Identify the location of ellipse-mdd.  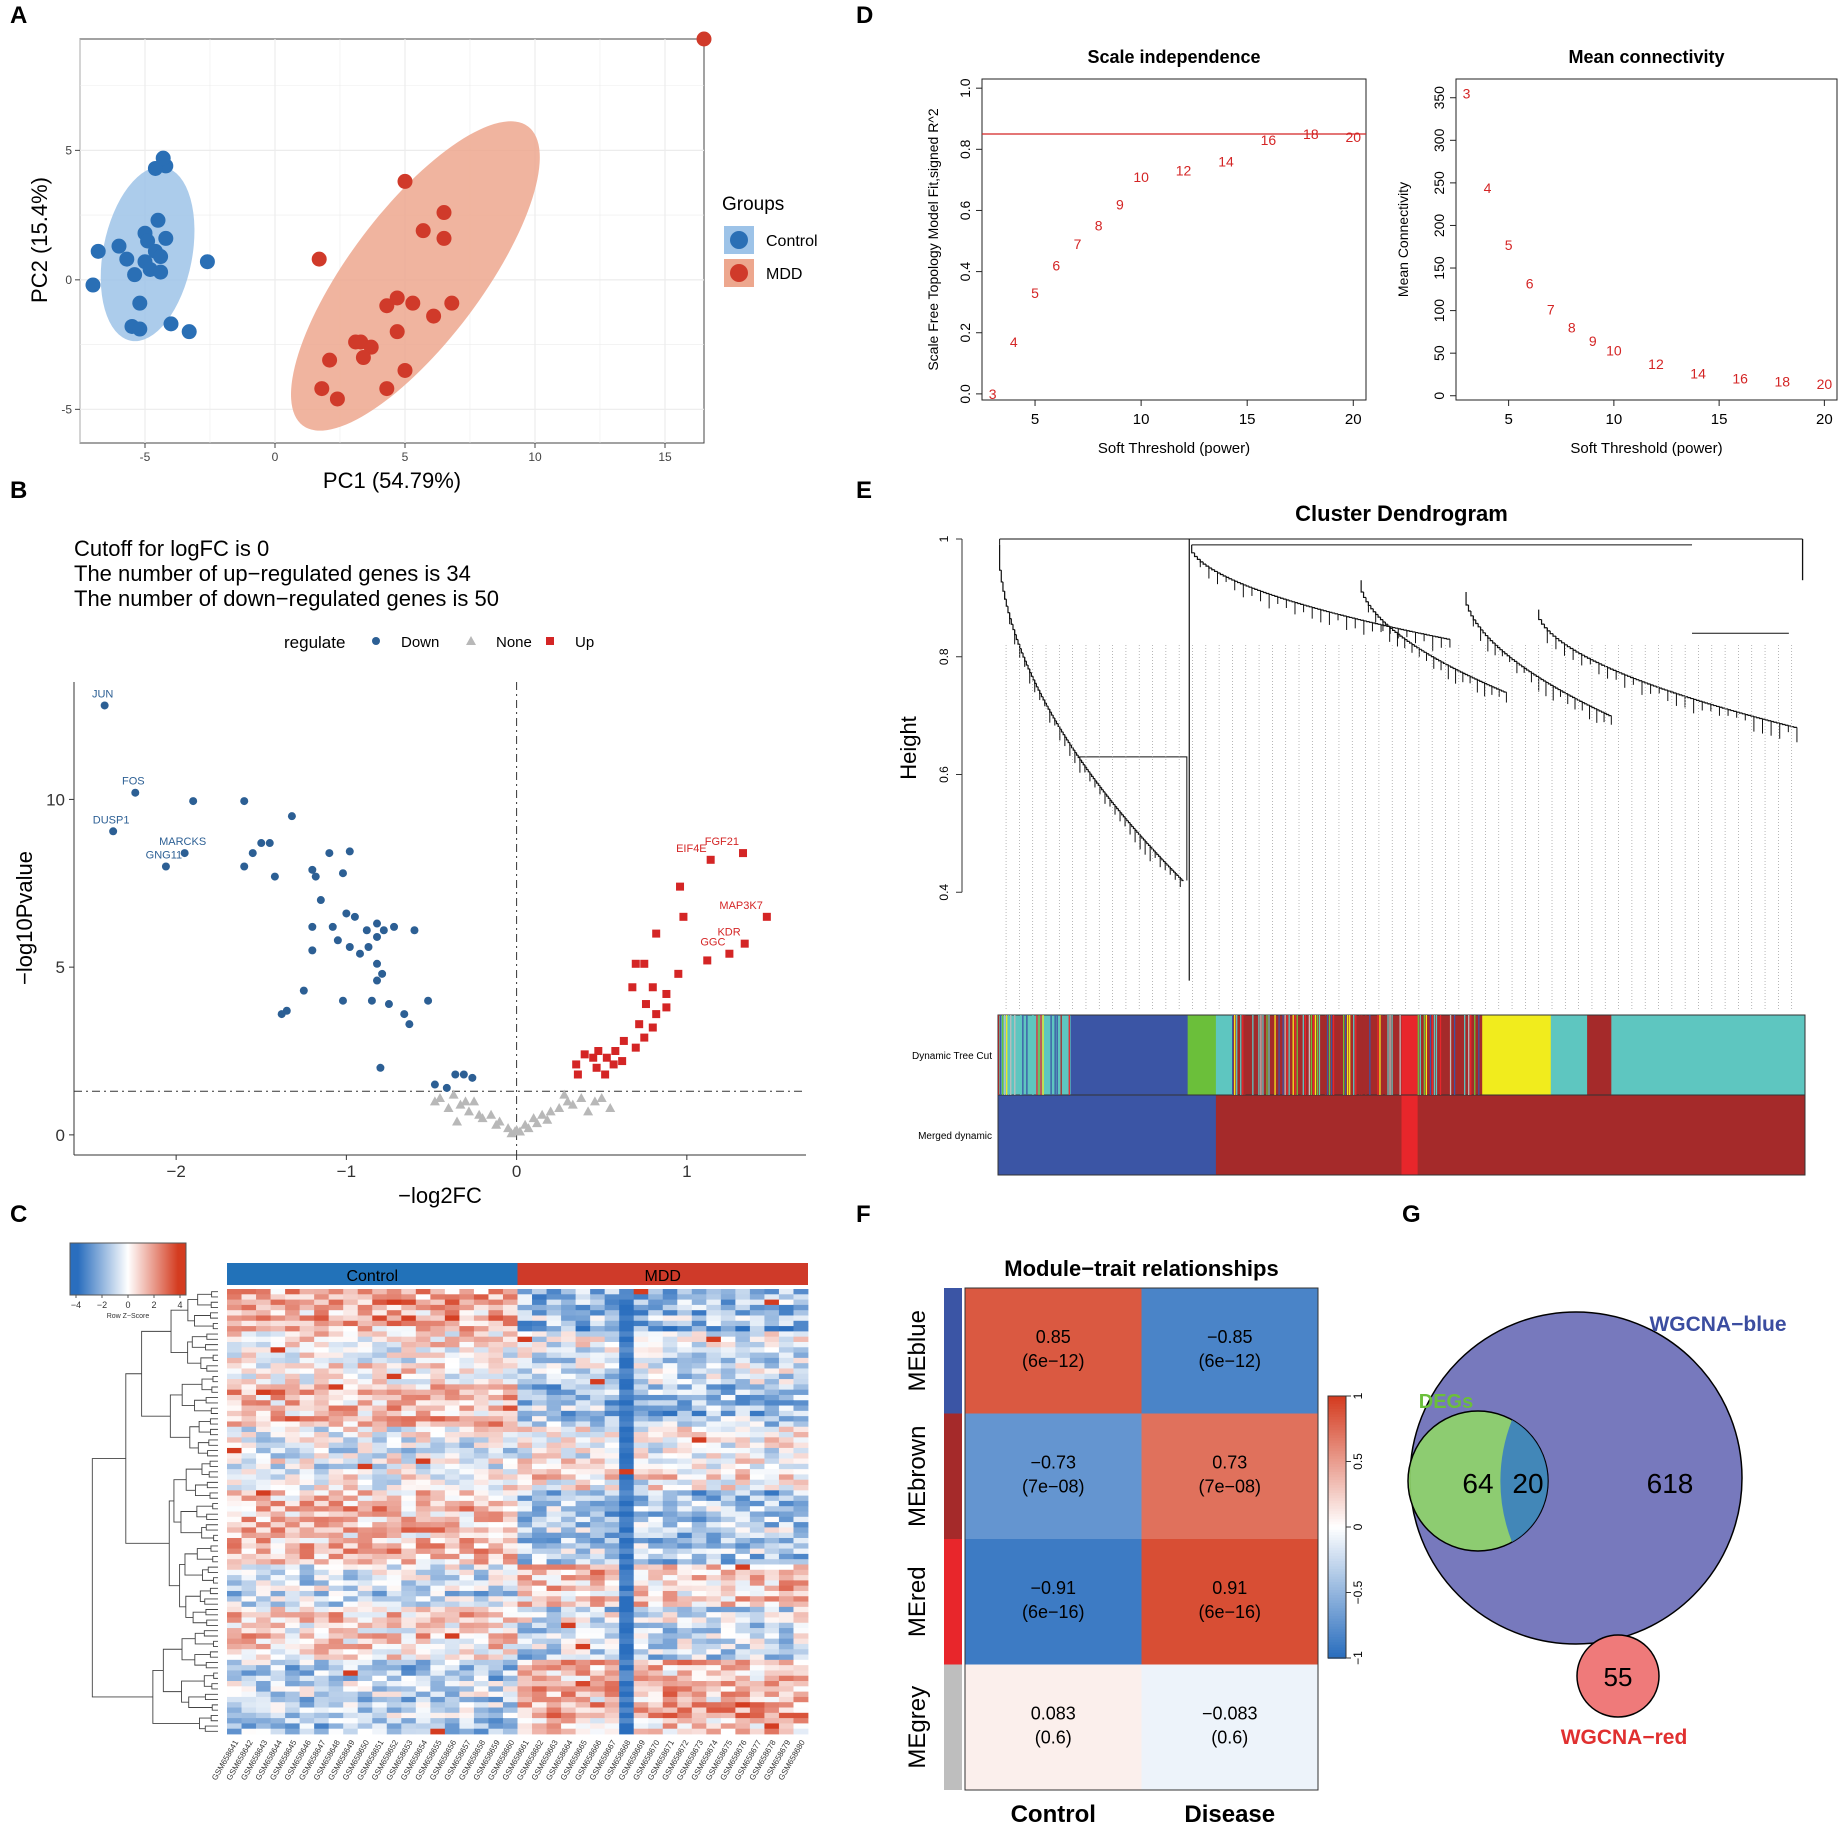
(415, 276).